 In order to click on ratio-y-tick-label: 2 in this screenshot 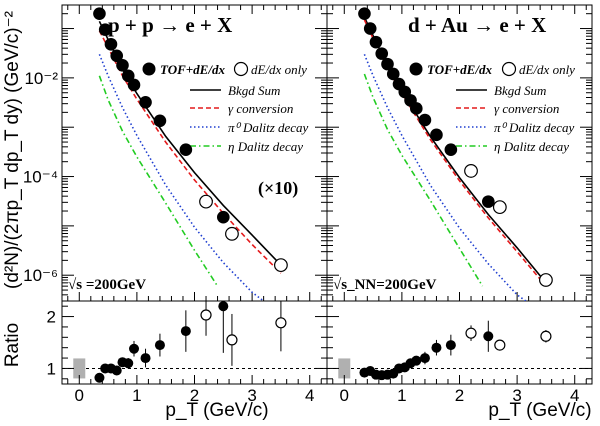, I will do `click(51, 317)`.